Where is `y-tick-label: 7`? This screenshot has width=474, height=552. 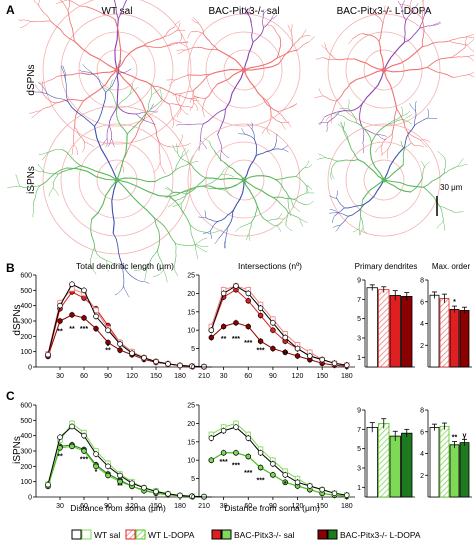
y-tick-label: 7 is located at coordinates (359, 300).